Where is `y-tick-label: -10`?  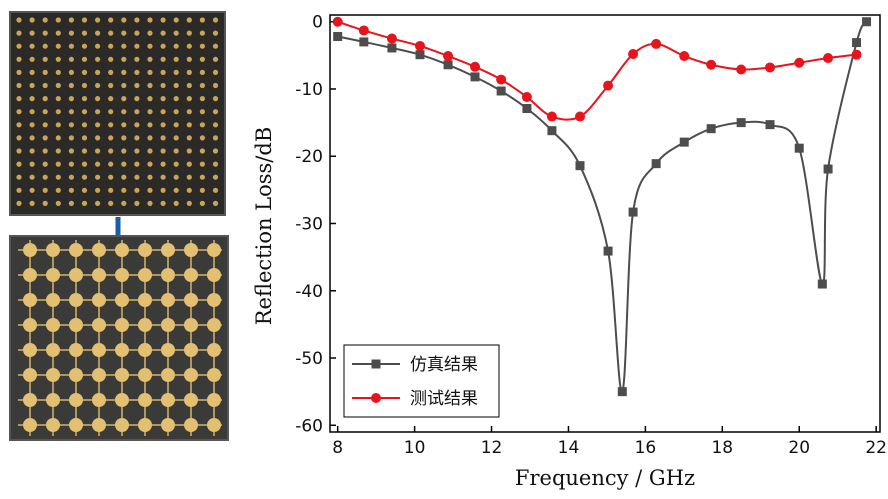 y-tick-label: -10 is located at coordinates (309, 90).